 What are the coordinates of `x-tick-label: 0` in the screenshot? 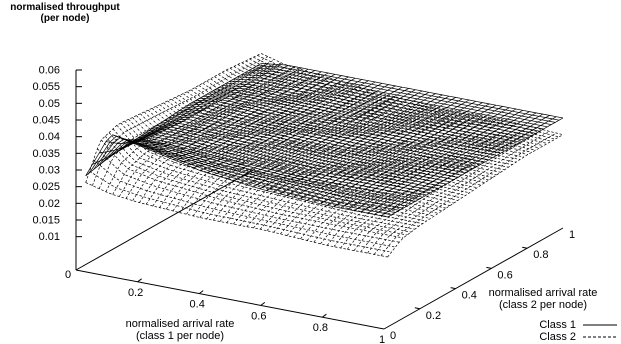 It's located at (68, 275).